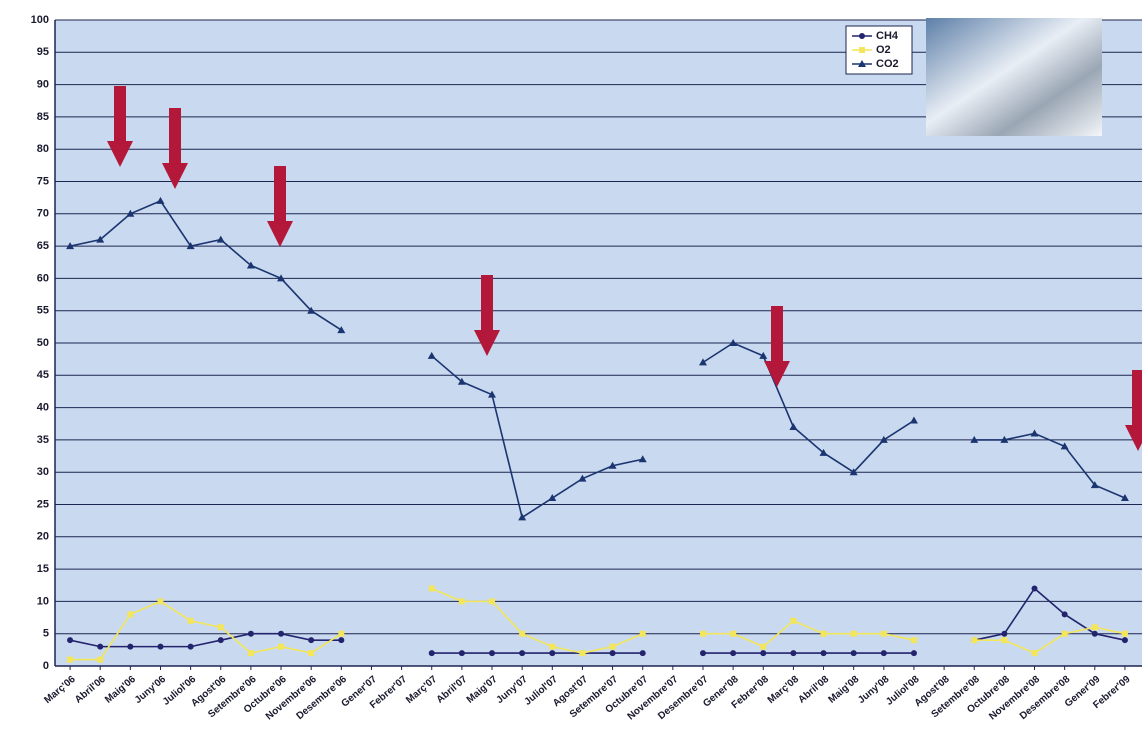  Describe the element at coordinates (43, 214) in the screenshot. I see `y-tick-label: 70` at that location.